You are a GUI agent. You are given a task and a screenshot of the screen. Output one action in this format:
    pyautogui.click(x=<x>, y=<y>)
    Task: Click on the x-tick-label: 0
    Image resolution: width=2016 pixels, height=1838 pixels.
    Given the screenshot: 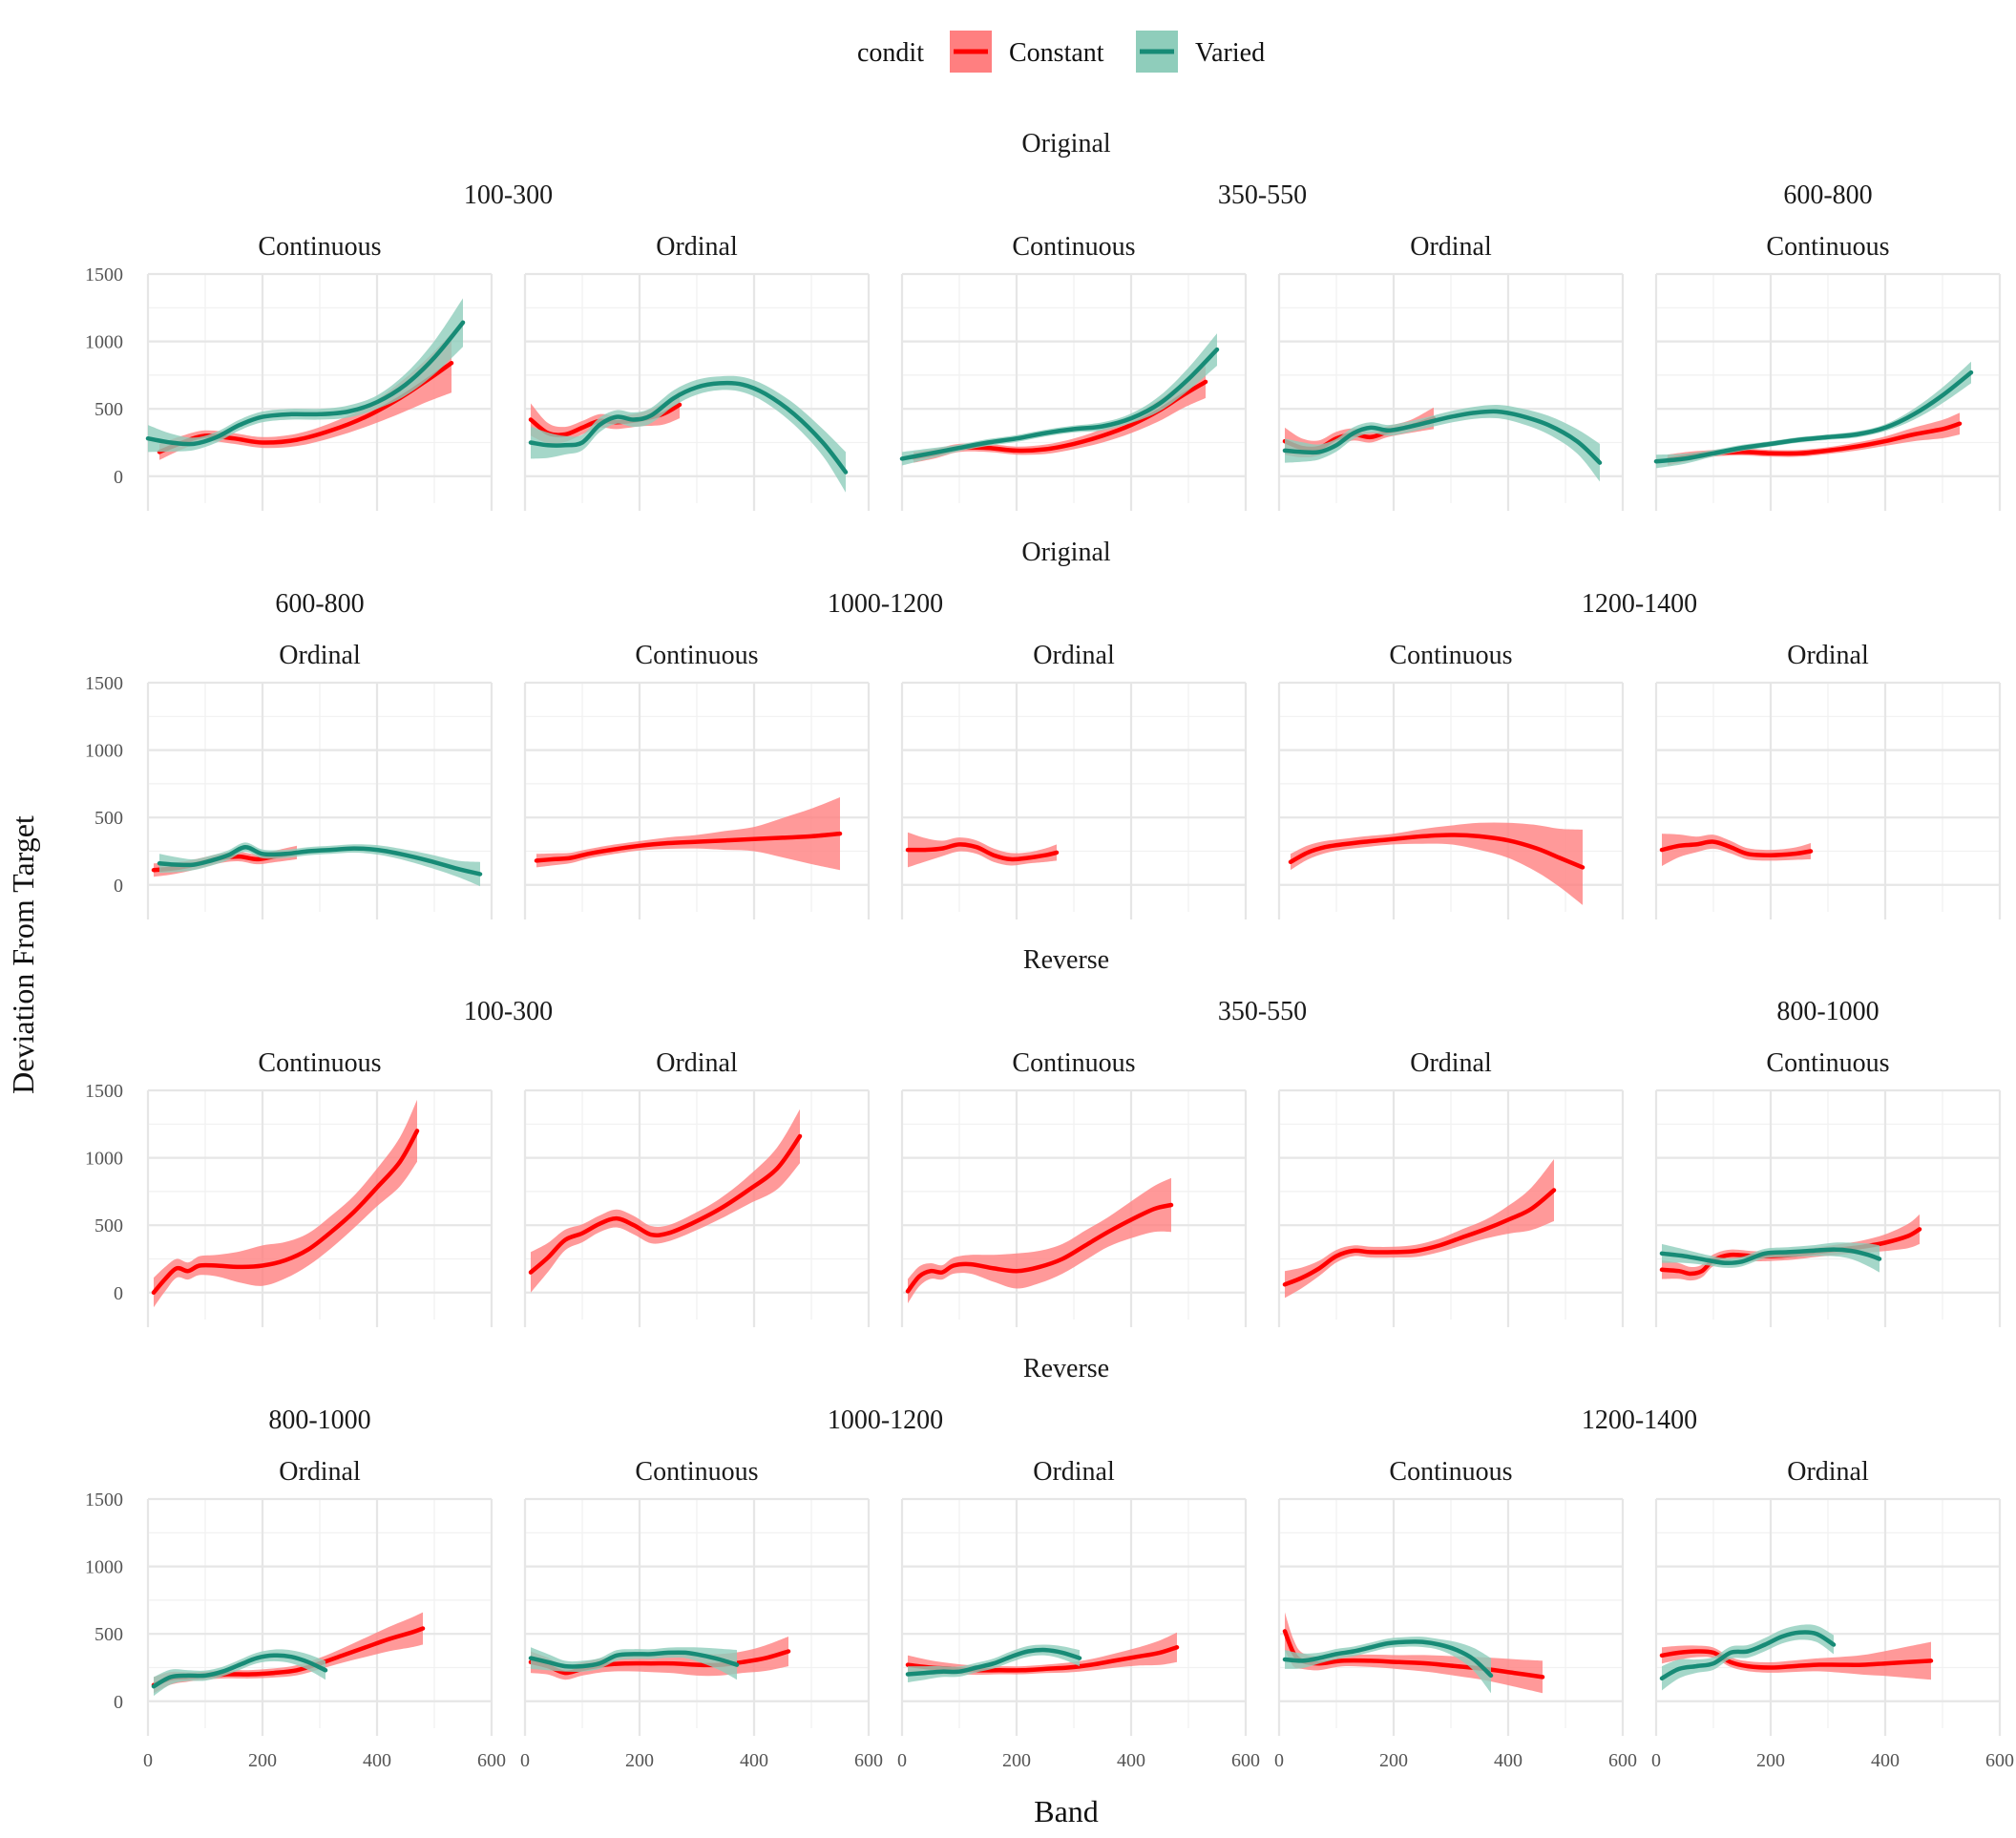 What is the action you would take?
    pyautogui.click(x=1656, y=1760)
    